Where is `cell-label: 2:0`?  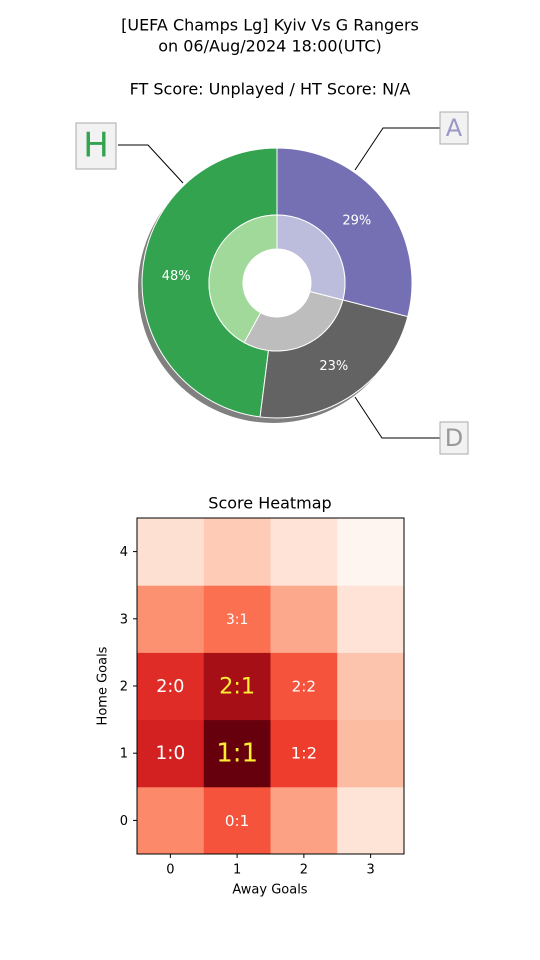 cell-label: 2:0 is located at coordinates (170, 687).